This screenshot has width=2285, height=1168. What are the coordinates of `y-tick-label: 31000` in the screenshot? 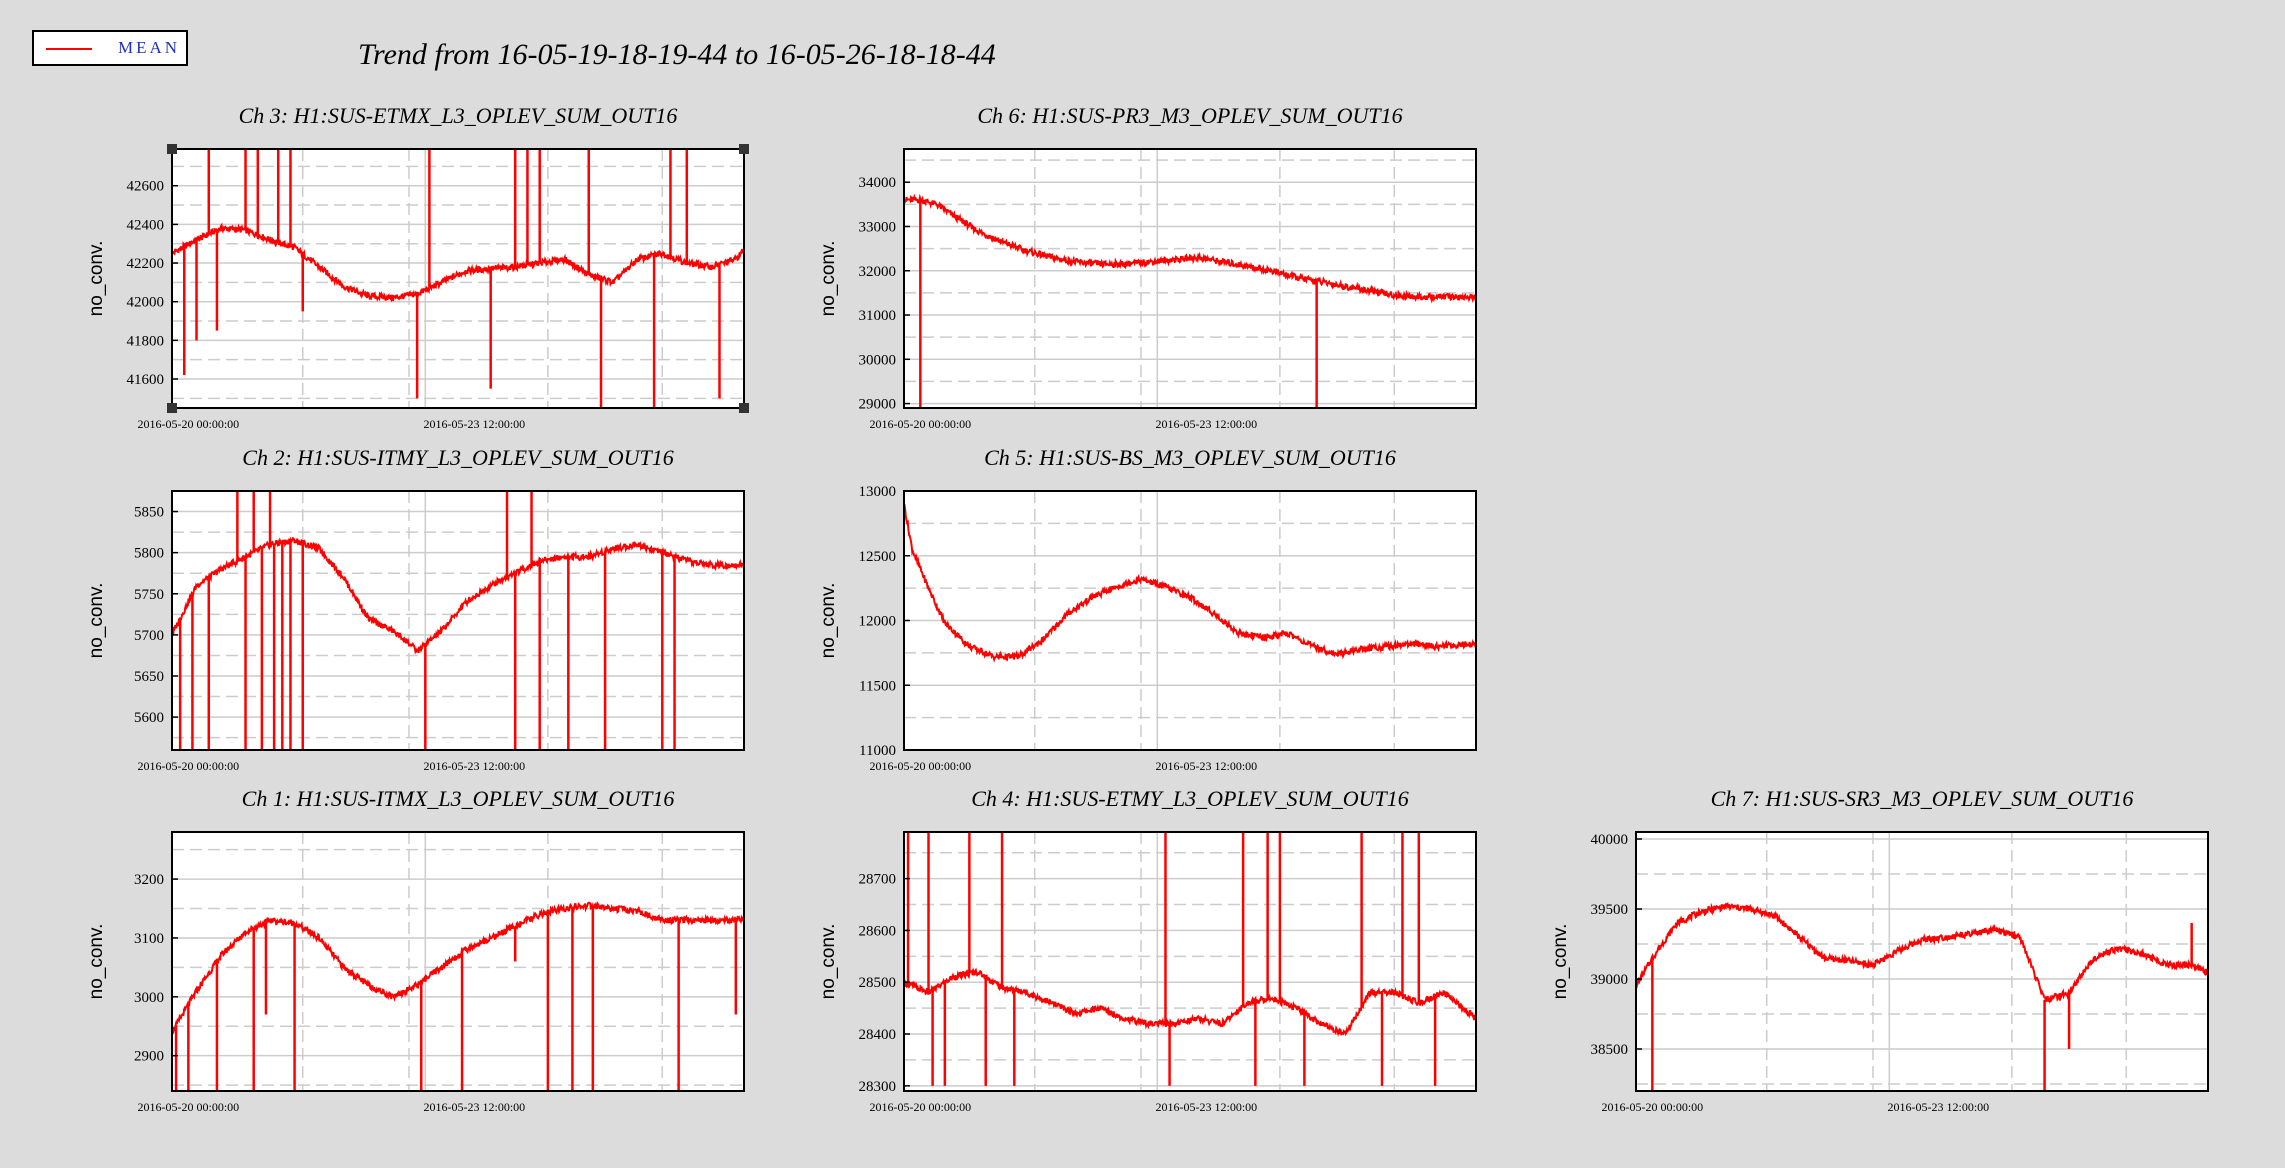 It's located at (878, 316).